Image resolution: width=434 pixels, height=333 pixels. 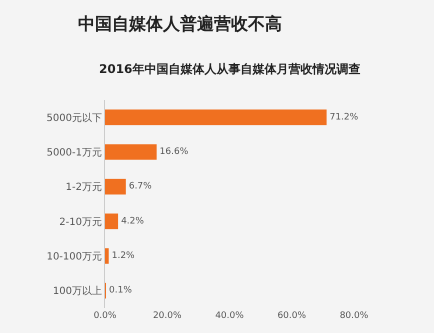 What do you see at coordinates (354, 316) in the screenshot?
I see `x-tick-label: 80.0%` at bounding box center [354, 316].